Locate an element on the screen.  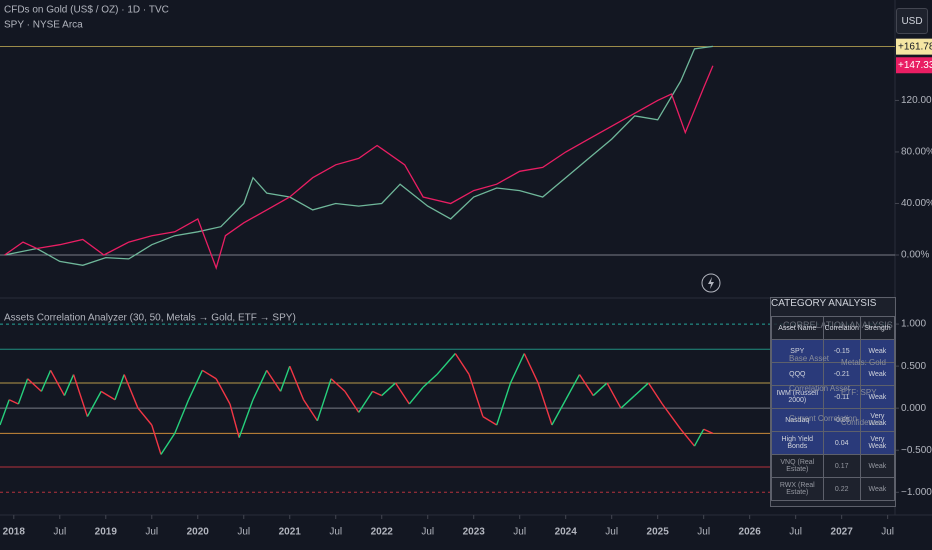
y-tick-label: 80.00% is located at coordinates (916, 152).